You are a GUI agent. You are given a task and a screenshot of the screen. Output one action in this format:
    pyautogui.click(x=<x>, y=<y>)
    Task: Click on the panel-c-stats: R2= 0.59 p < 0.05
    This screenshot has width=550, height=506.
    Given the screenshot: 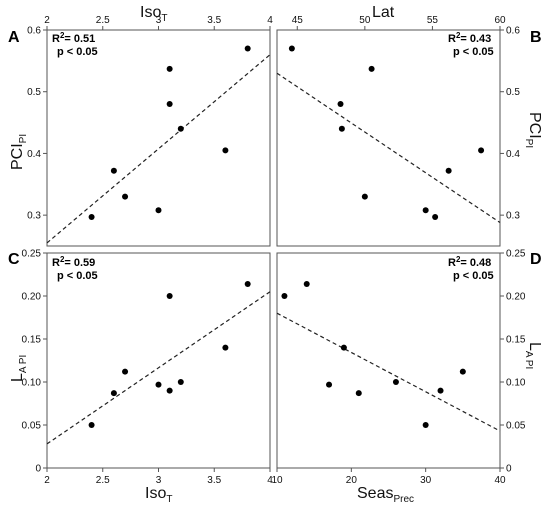 What is the action you would take?
    pyautogui.click(x=75, y=268)
    